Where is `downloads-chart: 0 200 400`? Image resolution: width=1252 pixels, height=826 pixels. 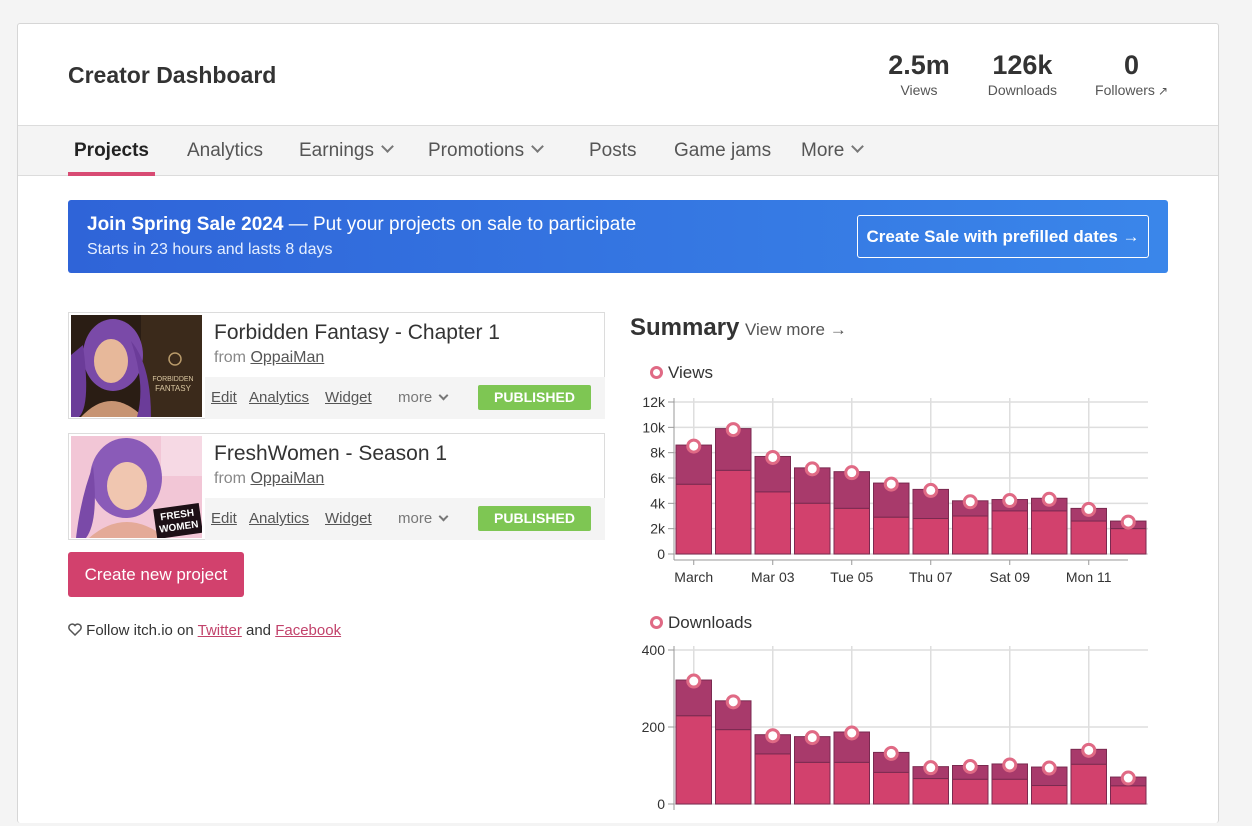 downloads-chart: 0 200 400 is located at coordinates (895, 727).